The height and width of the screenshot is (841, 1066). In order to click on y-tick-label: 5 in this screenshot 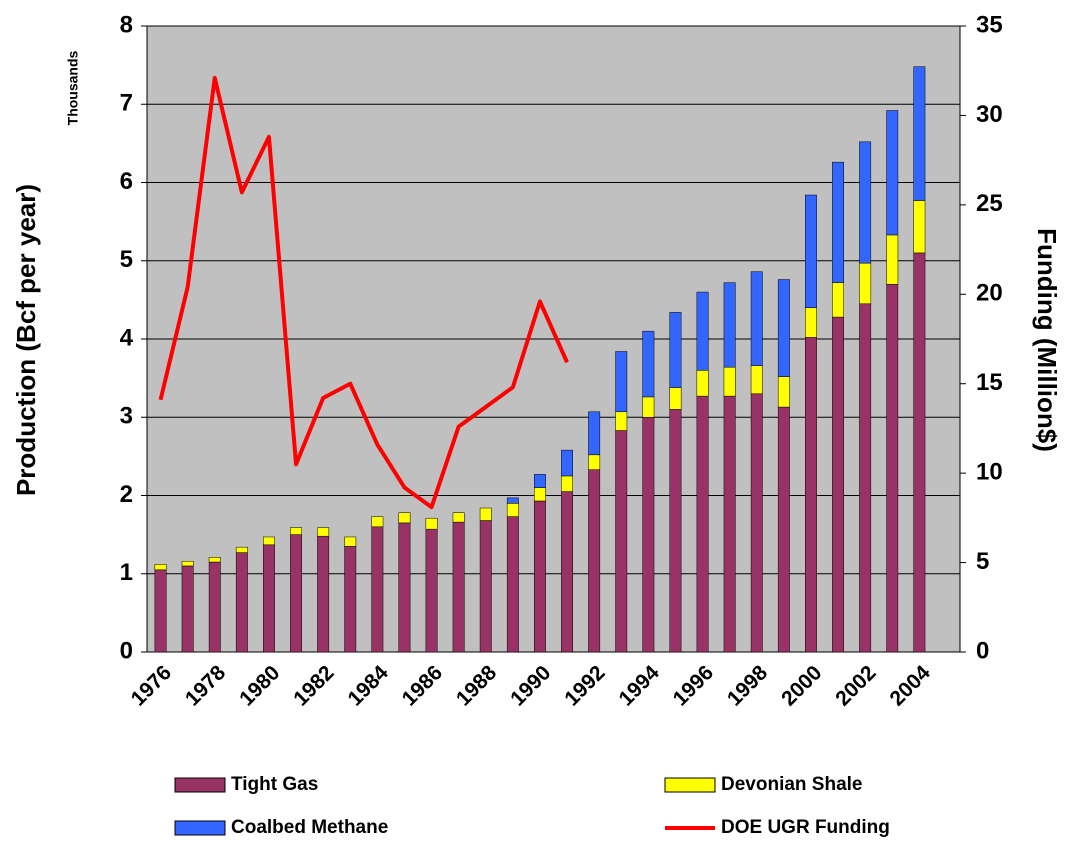, I will do `click(126, 259)`.